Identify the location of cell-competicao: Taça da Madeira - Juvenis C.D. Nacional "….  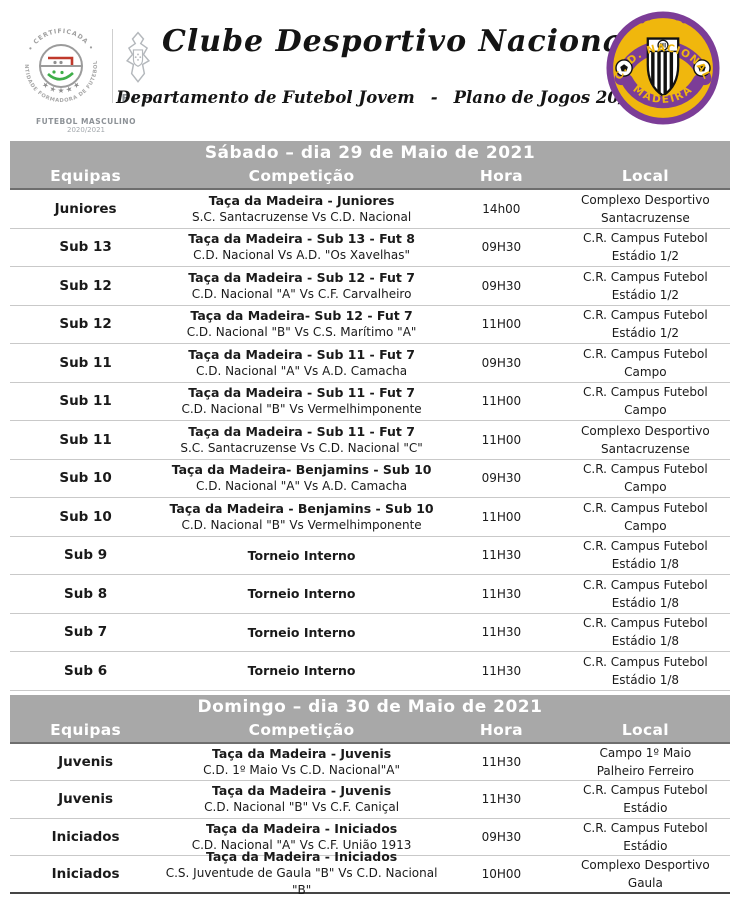
(301, 799).